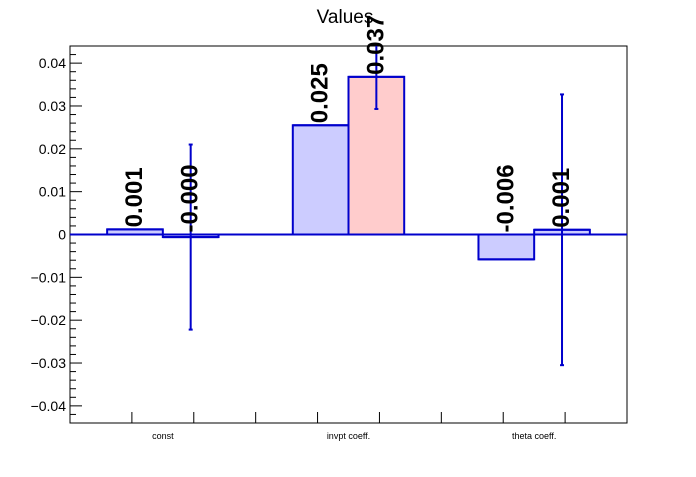 The width and height of the screenshot is (696, 477). I want to click on bar-value-label: 0.037, so click(375, 45).